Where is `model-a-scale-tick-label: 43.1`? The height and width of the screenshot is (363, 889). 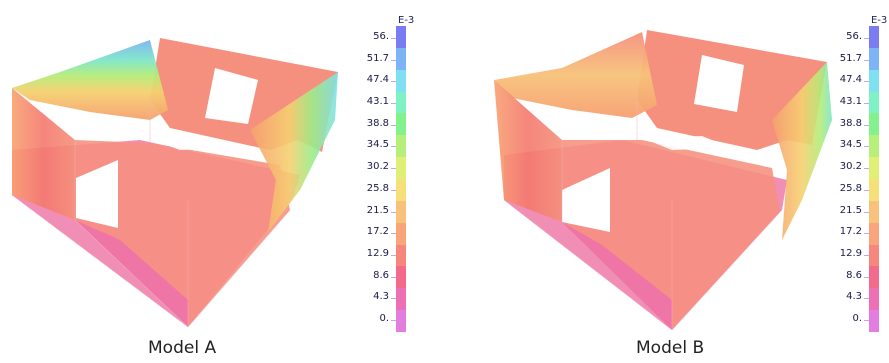 model-a-scale-tick-label: 43.1 is located at coordinates (377, 102).